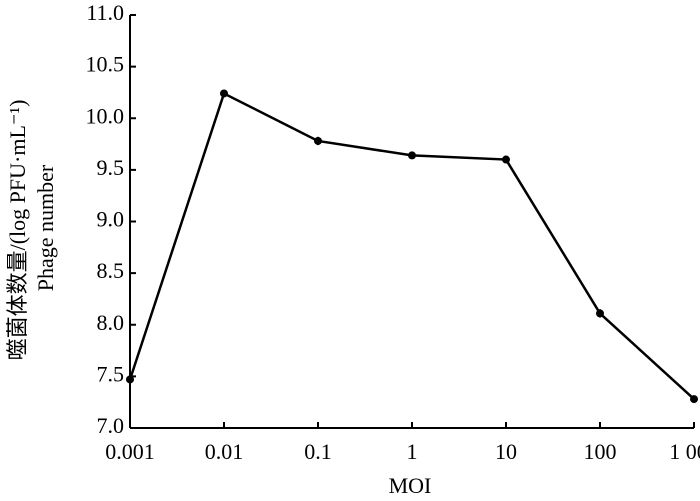  What do you see at coordinates (506, 451) in the screenshot?
I see `x-tick-label: 10` at bounding box center [506, 451].